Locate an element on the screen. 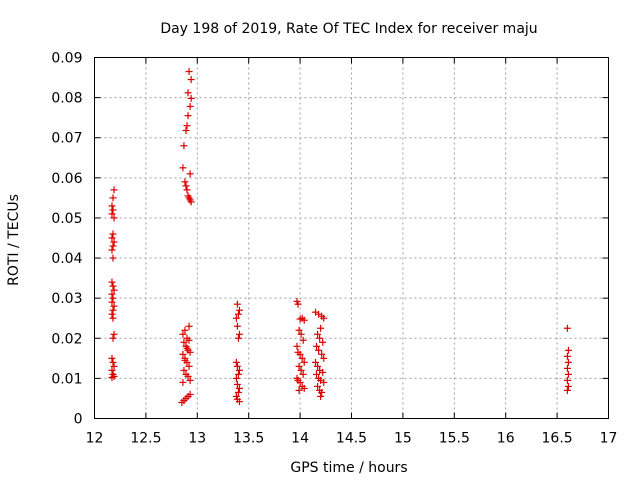  x-tick-label: 14 is located at coordinates (300, 439).